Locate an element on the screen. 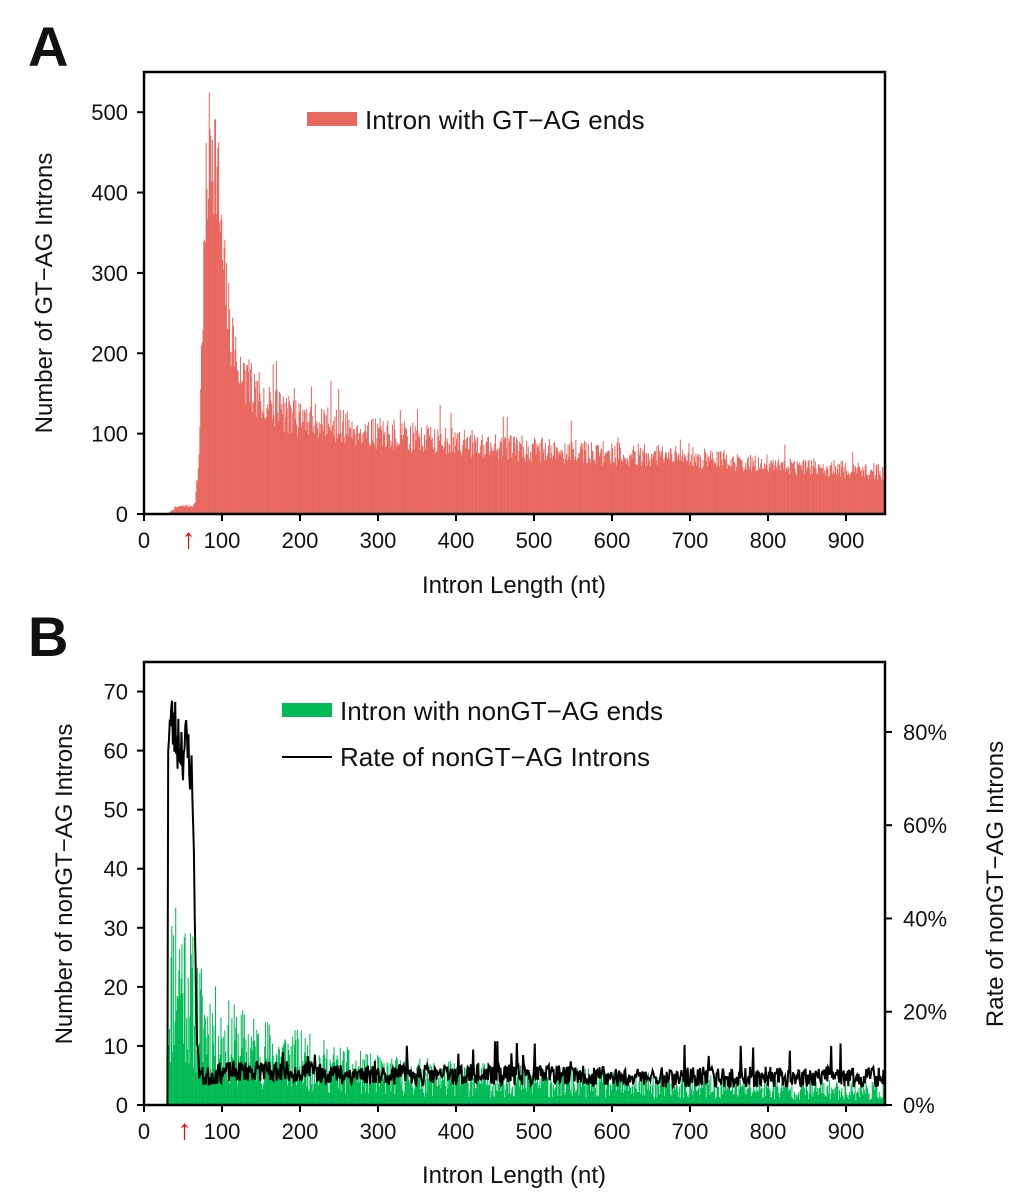 Image resolution: width=1024 pixels, height=1200 pixels. panel-b-label: B is located at coordinates (48, 636).